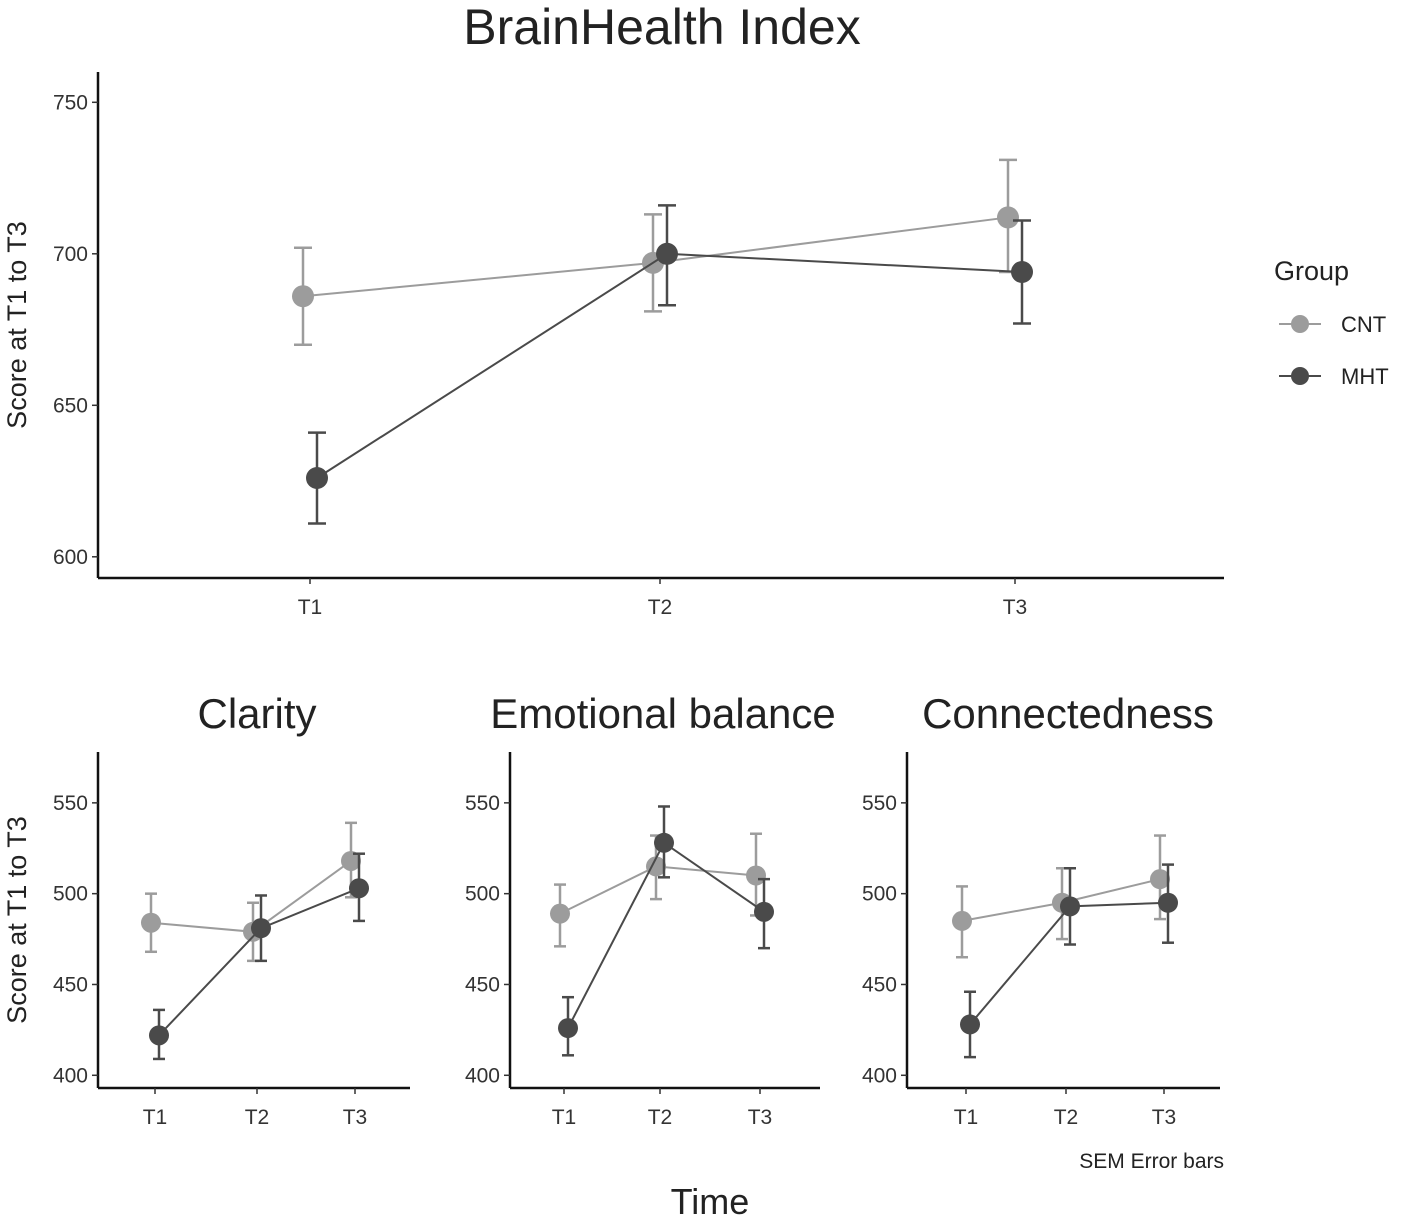  What do you see at coordinates (669, 365) in the screenshot?
I see `brainhealth-index-mht-line` at bounding box center [669, 365].